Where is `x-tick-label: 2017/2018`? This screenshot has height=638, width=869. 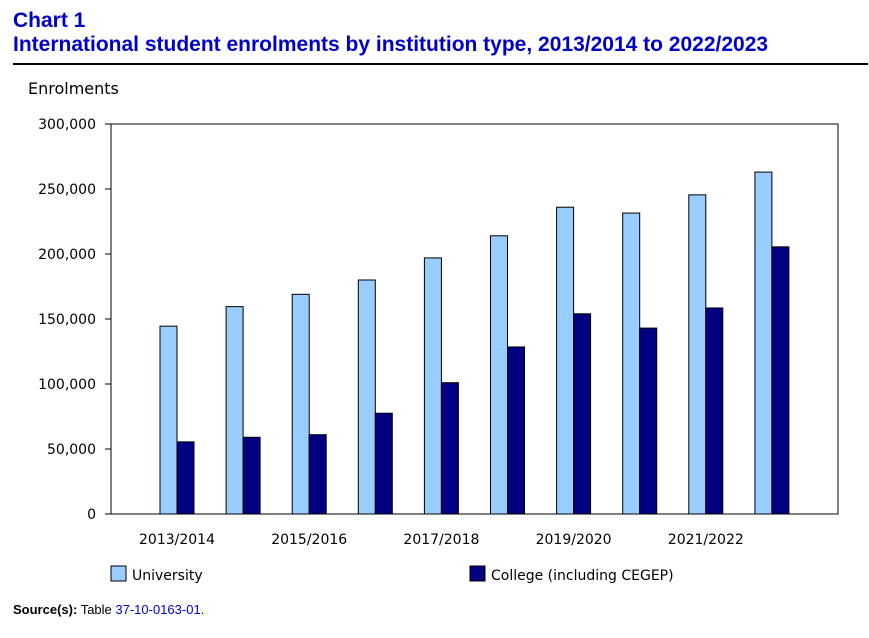 x-tick-label: 2017/2018 is located at coordinates (441, 540).